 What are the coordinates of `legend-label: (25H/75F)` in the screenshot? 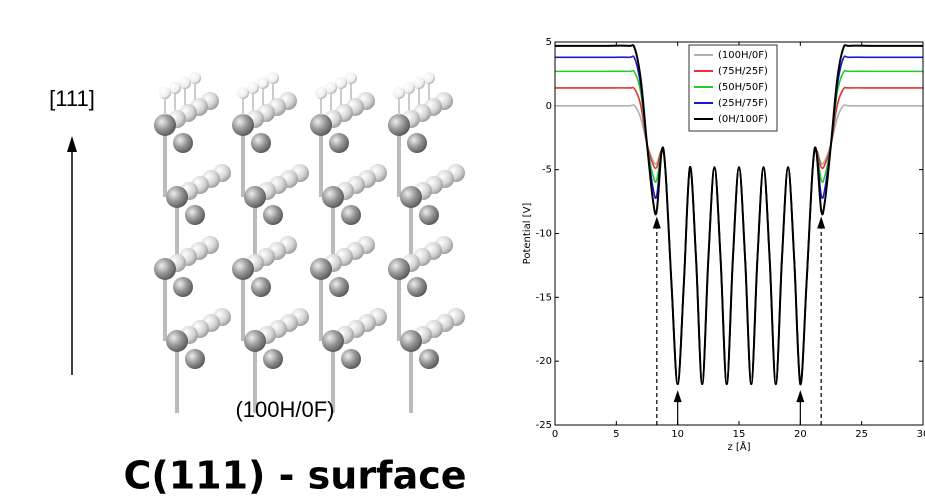 It's located at (743, 103).